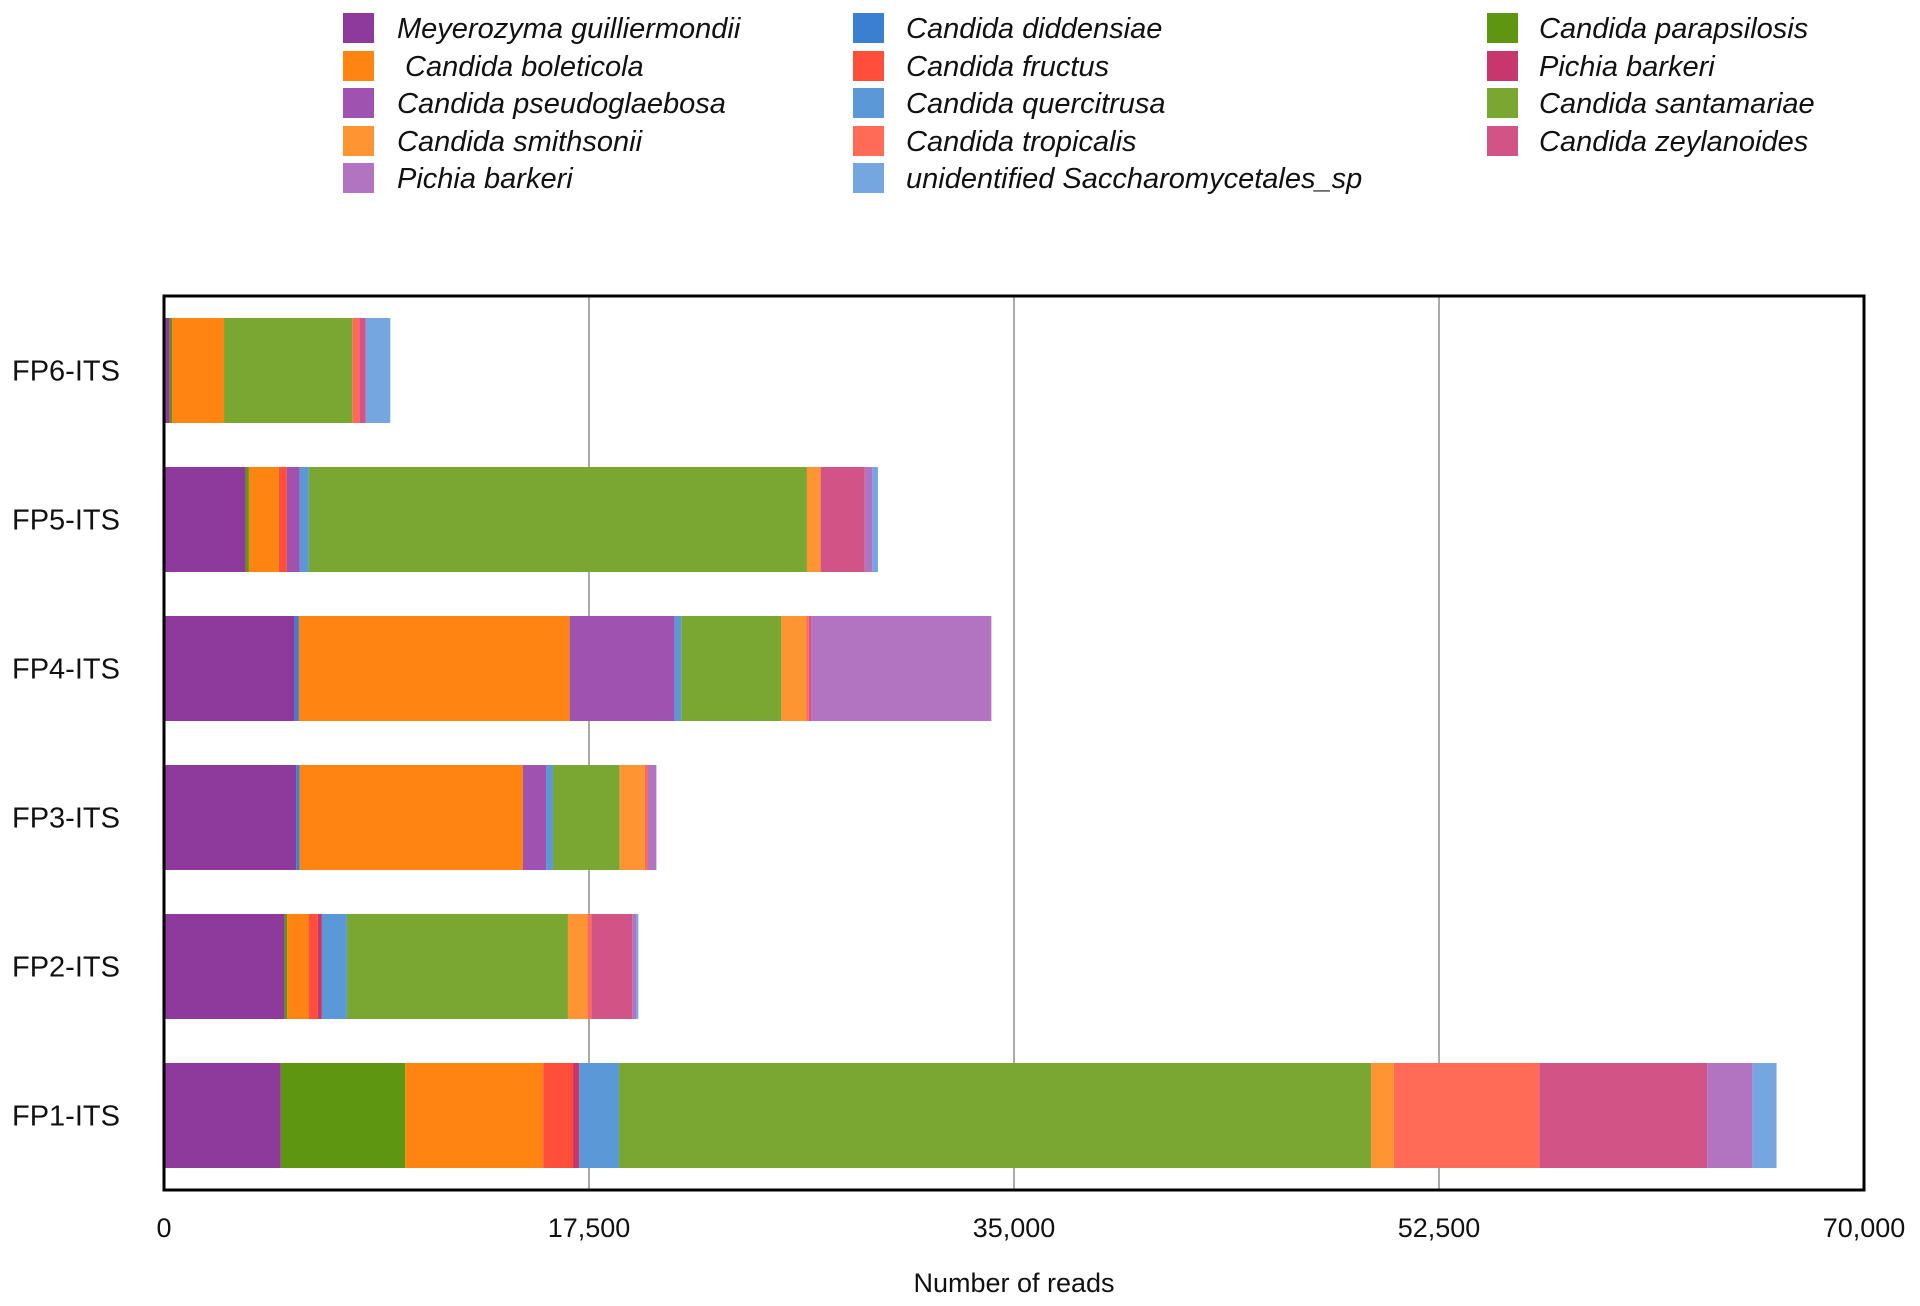  Describe the element at coordinates (1014, 1228) in the screenshot. I see `x-tick-label: 35,000` at that location.